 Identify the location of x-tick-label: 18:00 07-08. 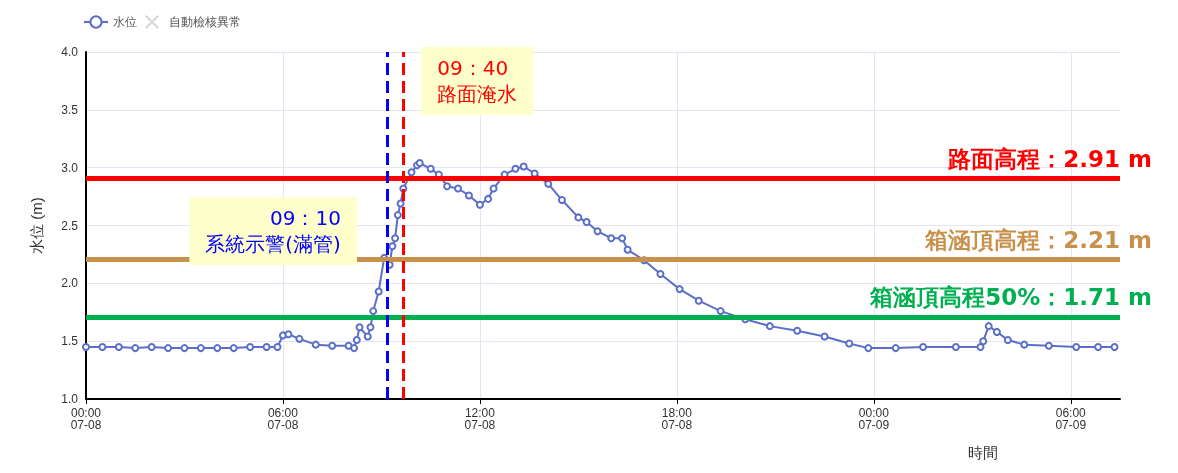
(677, 419).